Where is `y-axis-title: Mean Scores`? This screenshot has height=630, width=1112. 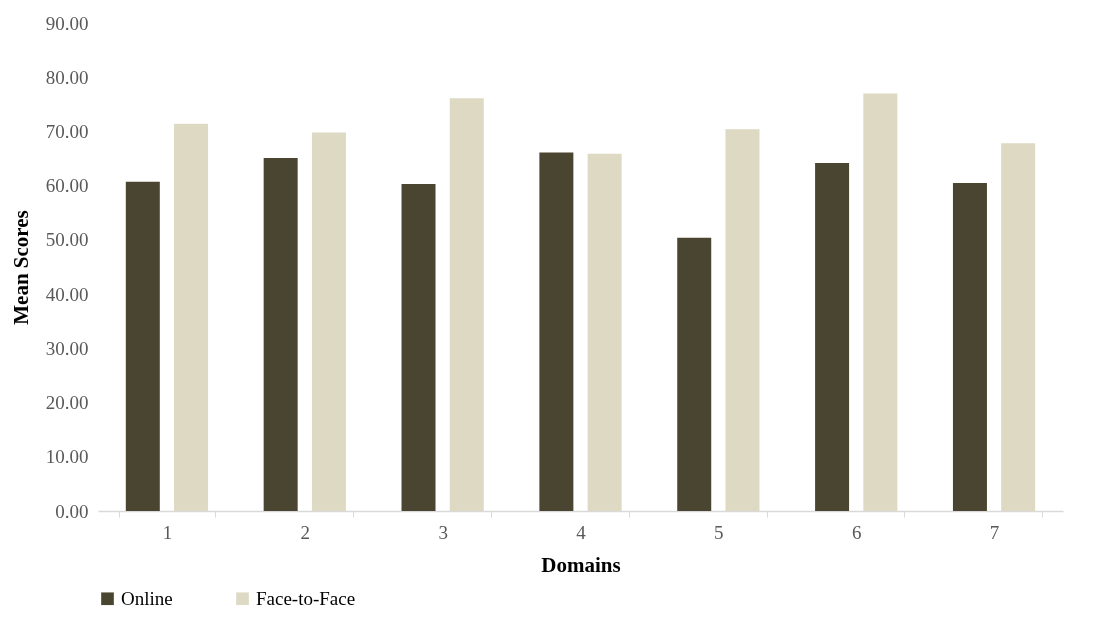 y-axis-title: Mean Scores is located at coordinates (20, 267).